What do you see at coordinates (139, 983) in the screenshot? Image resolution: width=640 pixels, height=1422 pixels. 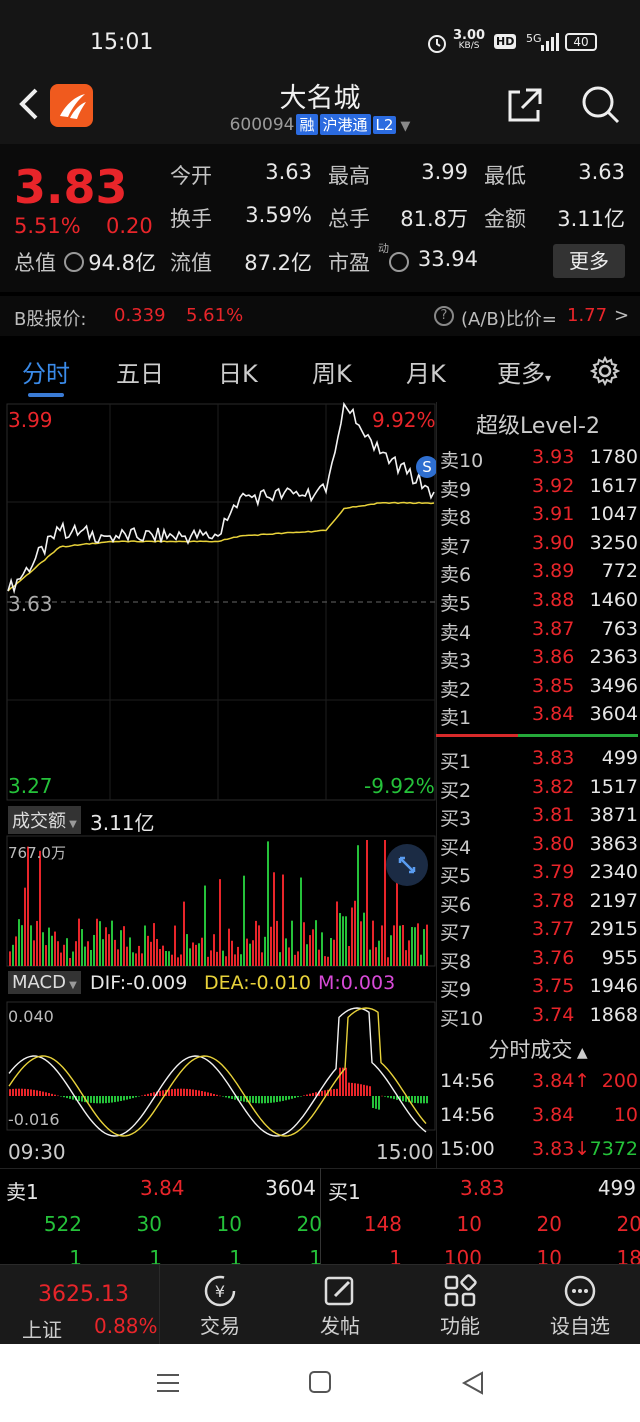 I see `macd-dif: DIF:-0.009` at bounding box center [139, 983].